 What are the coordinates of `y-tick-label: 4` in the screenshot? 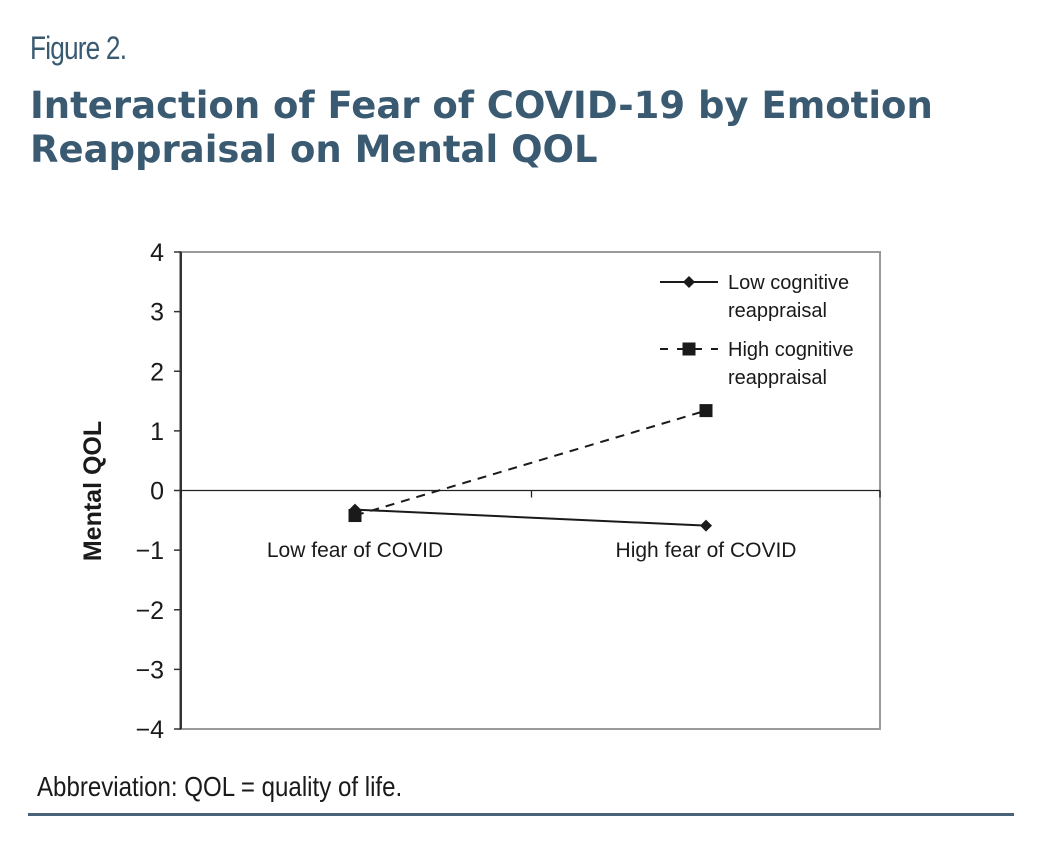 It's located at (157, 253).